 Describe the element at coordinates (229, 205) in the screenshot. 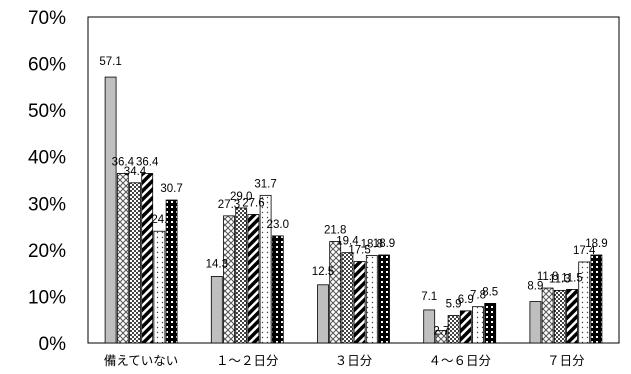

I see `data-label: 27.3` at that location.